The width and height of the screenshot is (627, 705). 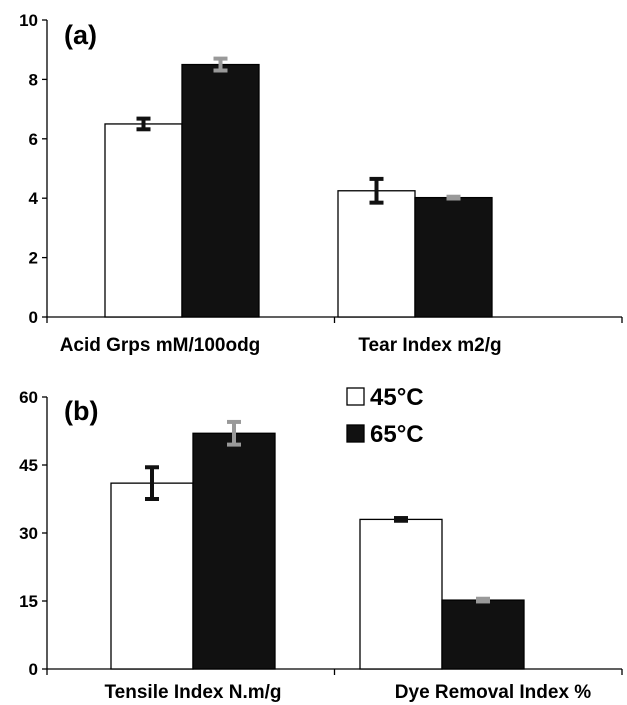 What do you see at coordinates (33, 258) in the screenshot?
I see `panel-a-y-tick-label: 2` at bounding box center [33, 258].